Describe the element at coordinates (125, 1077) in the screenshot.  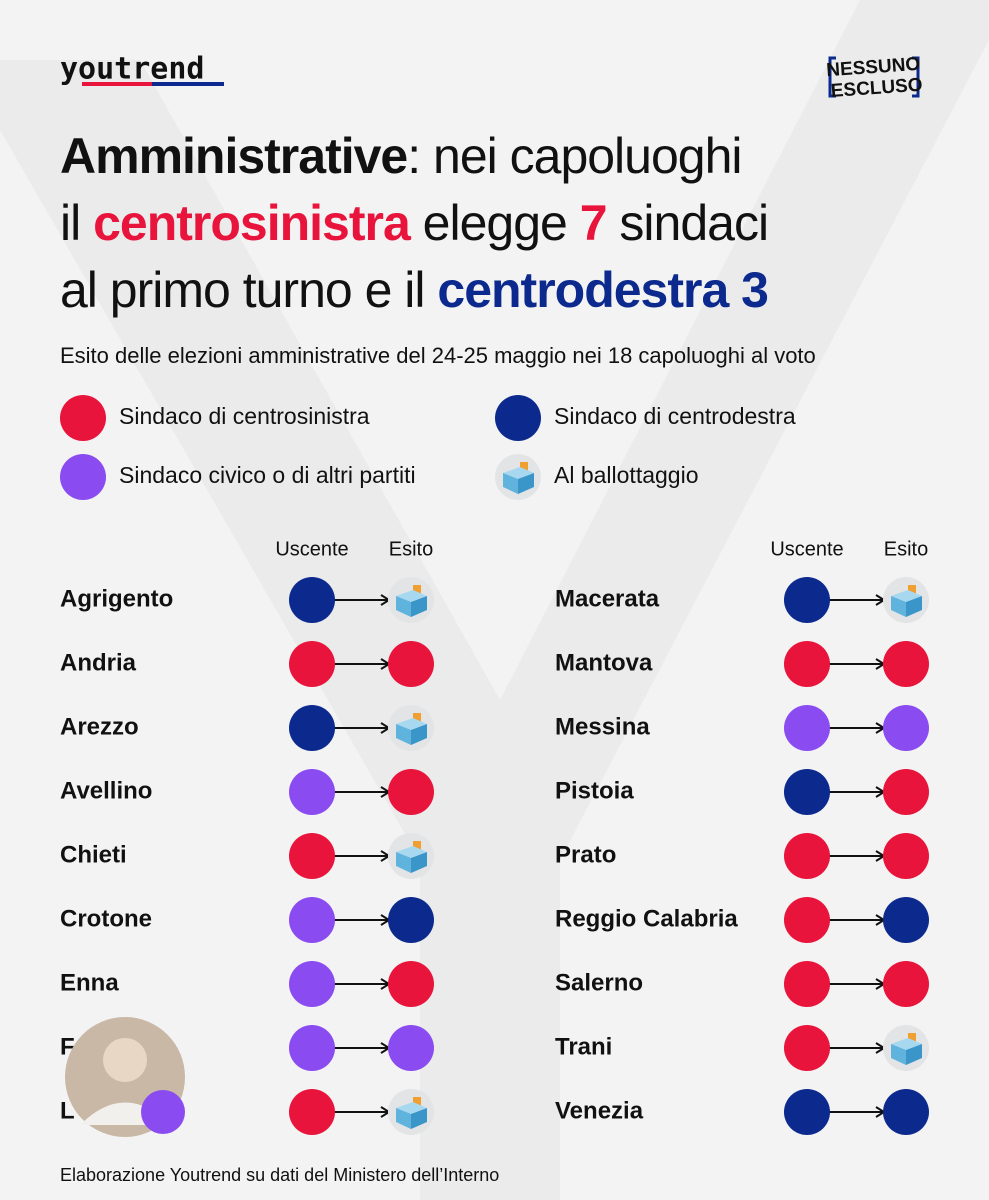
I see `avatar-overlay` at that location.